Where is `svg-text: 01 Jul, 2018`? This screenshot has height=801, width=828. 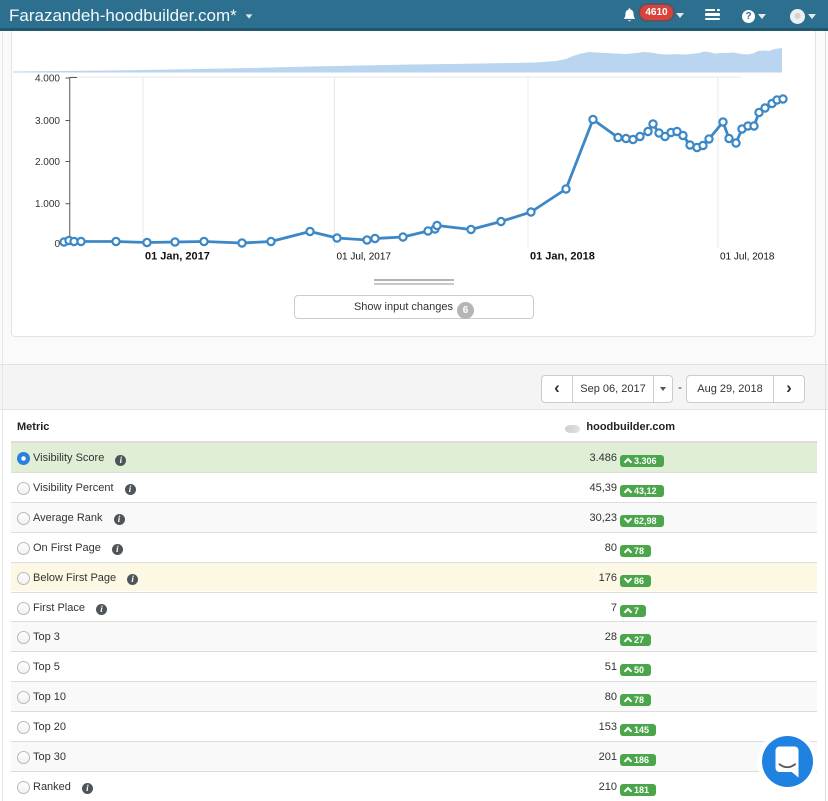 svg-text: 01 Jul, 2018 is located at coordinates (747, 257).